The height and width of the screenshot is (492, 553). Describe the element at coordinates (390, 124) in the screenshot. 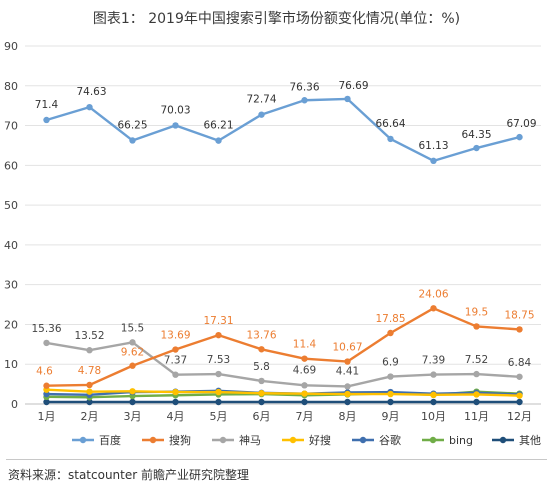

I see `data-label: 66.64` at that location.